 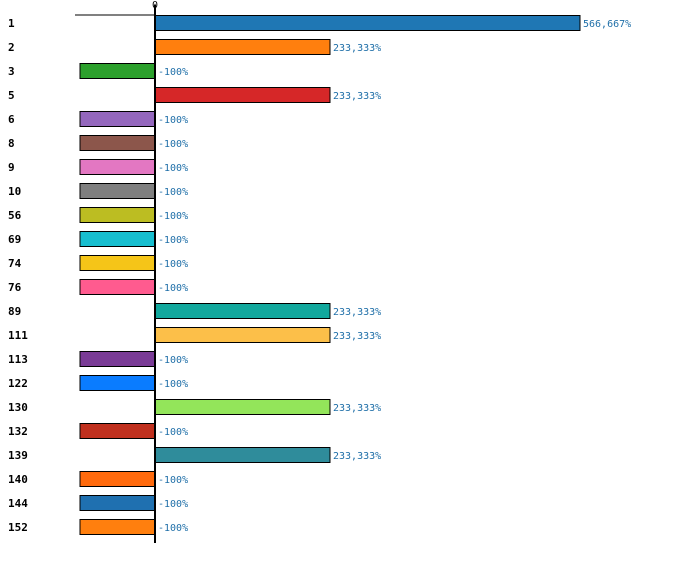 What do you see at coordinates (18, 407) in the screenshot?
I see `category-label-130: 130` at bounding box center [18, 407].